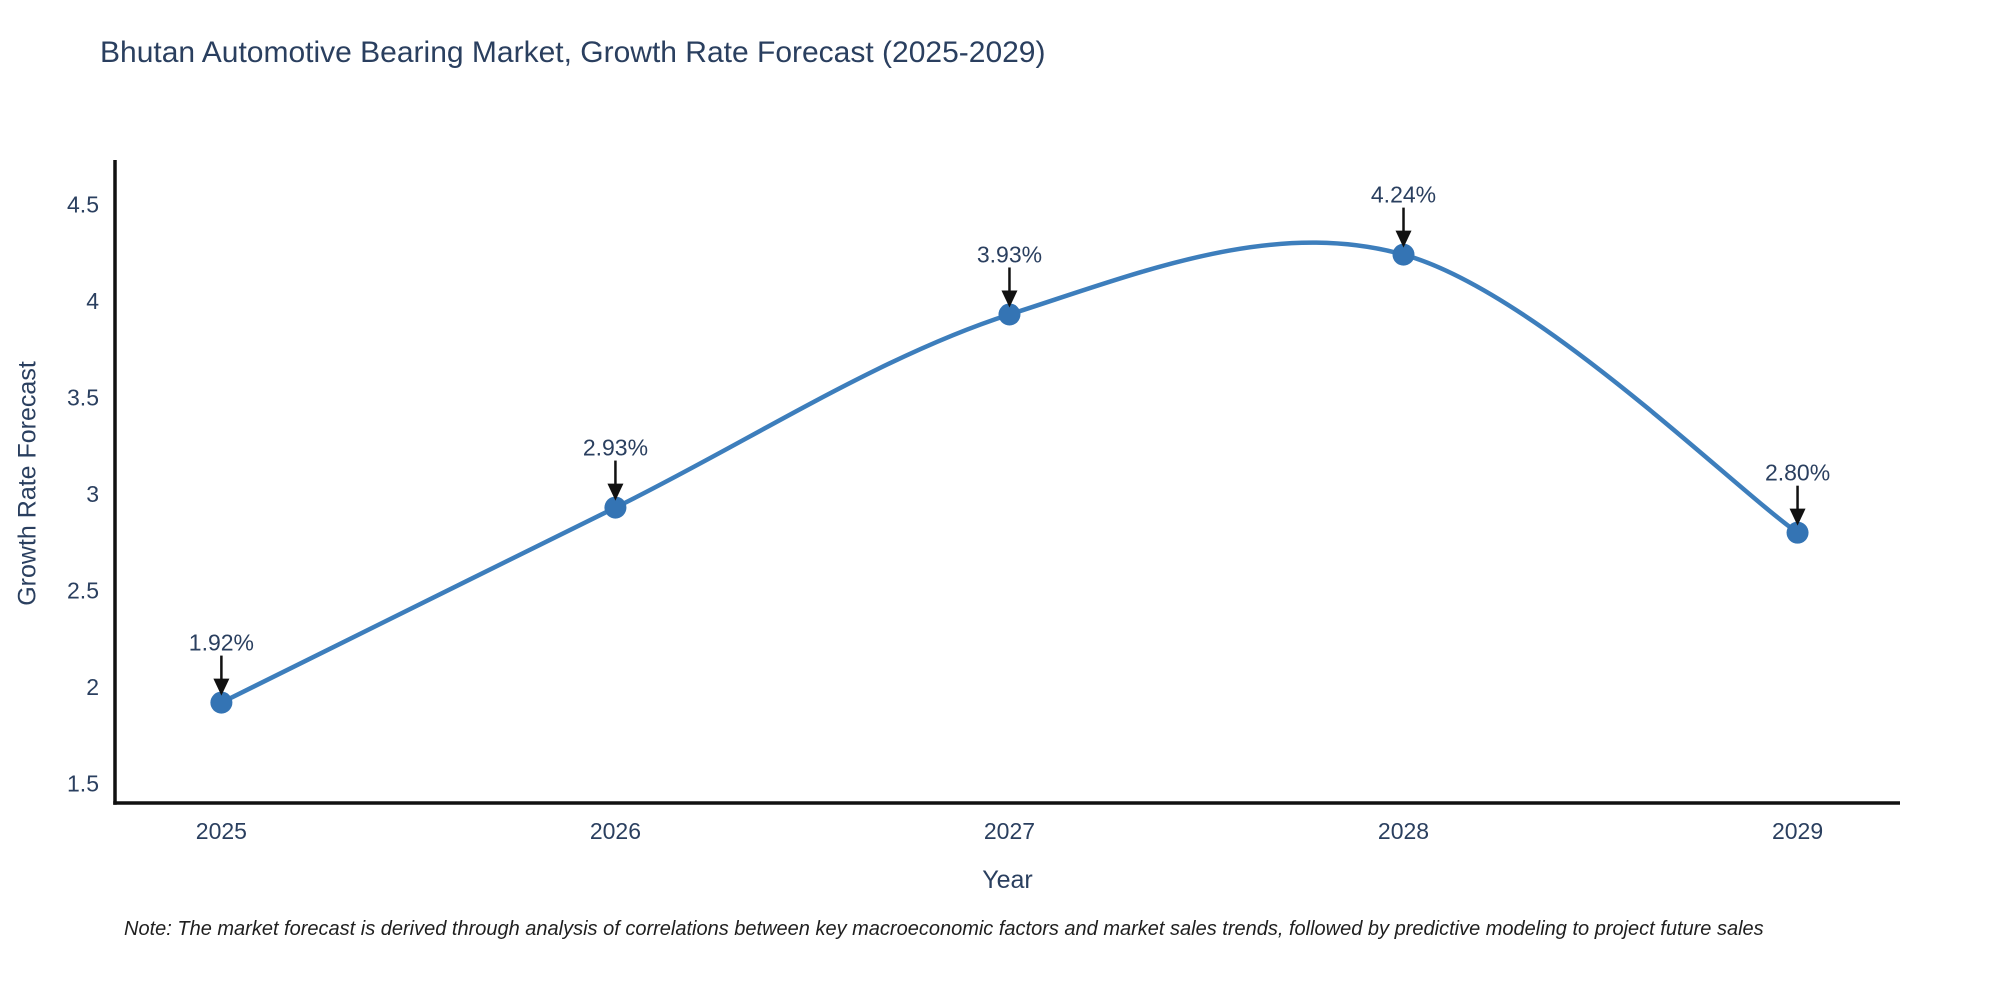 Image resolution: width=2000 pixels, height=1000 pixels. Describe the element at coordinates (1797, 473) in the screenshot. I see `data-label: 2.80%` at that location.